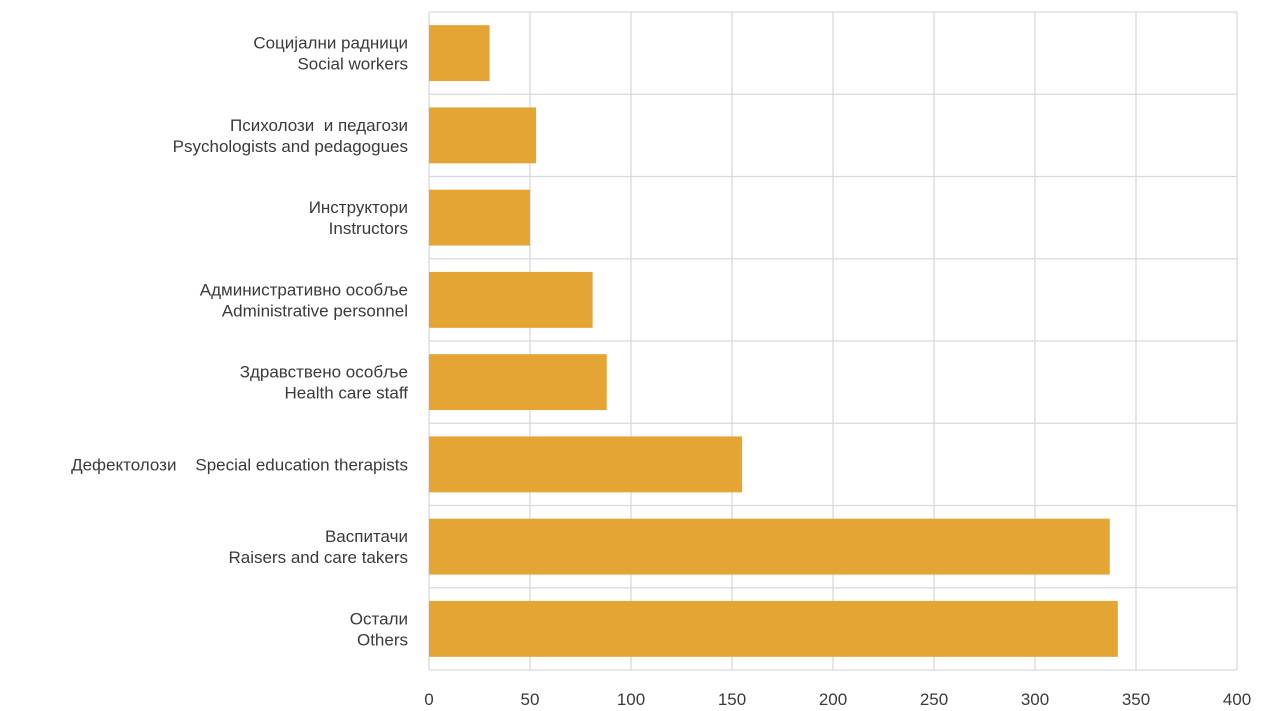  What do you see at coordinates (428, 699) in the screenshot?
I see `x-tick-label: 0` at bounding box center [428, 699].